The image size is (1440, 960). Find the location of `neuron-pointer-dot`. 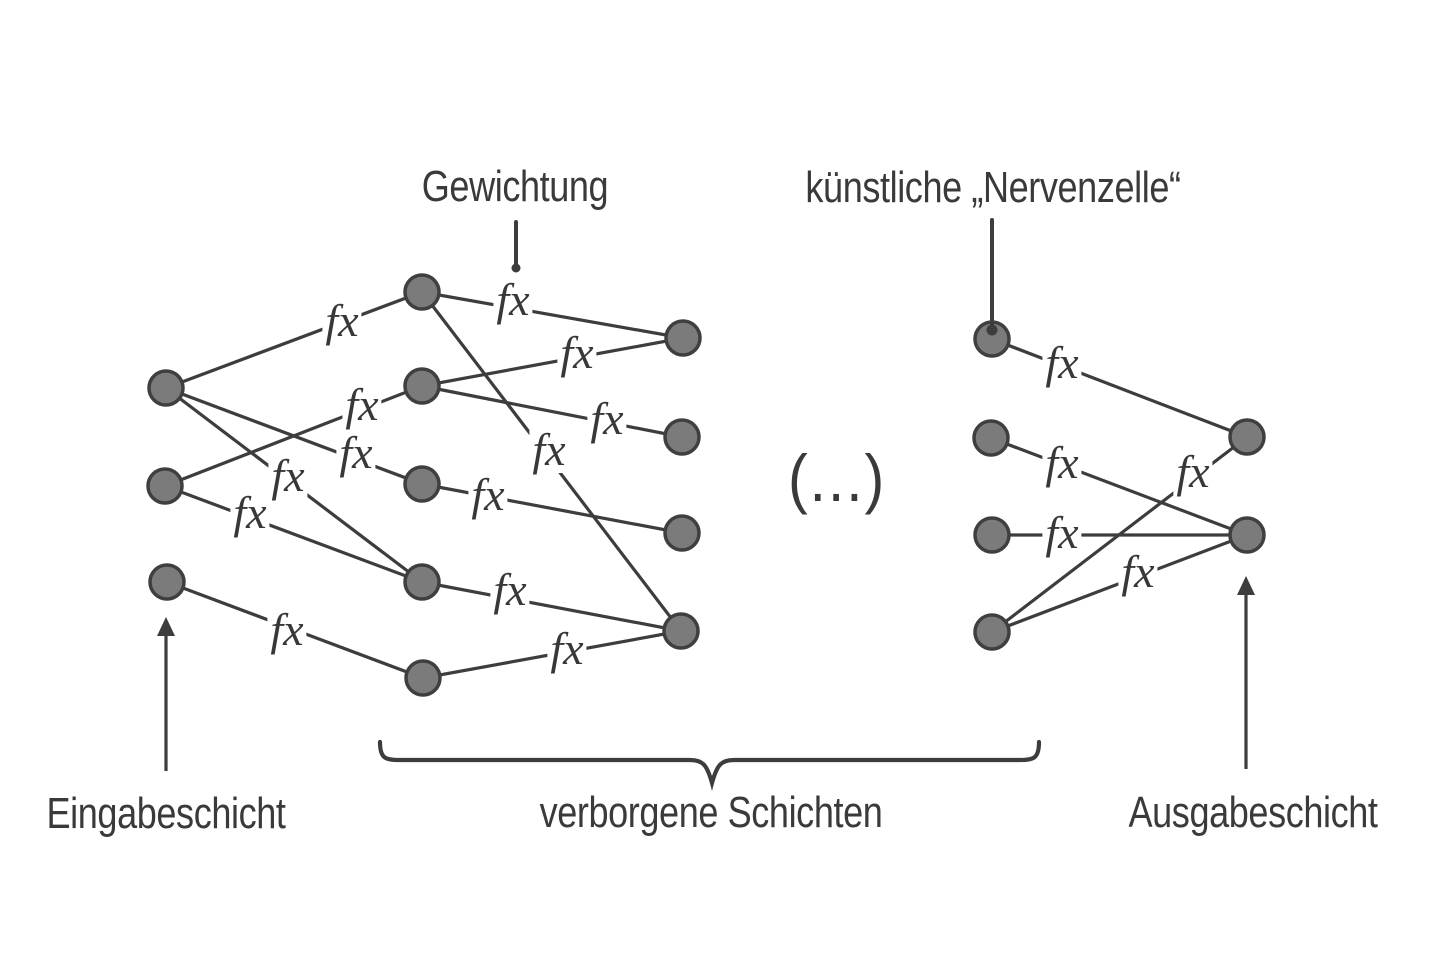

neuron-pointer-dot is located at coordinates (992, 330).